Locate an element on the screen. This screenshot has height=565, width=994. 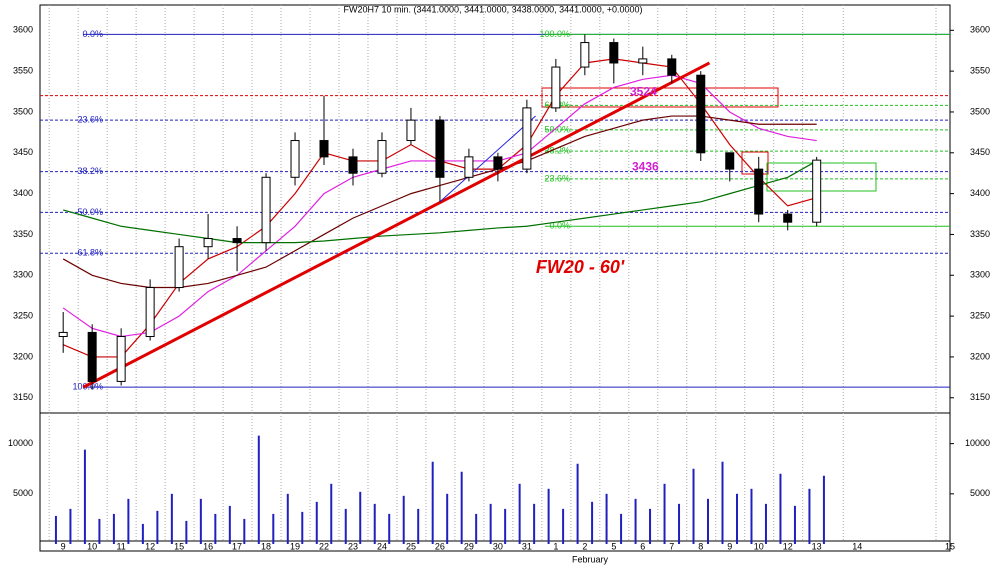
date-axis is located at coordinates (495, 546).